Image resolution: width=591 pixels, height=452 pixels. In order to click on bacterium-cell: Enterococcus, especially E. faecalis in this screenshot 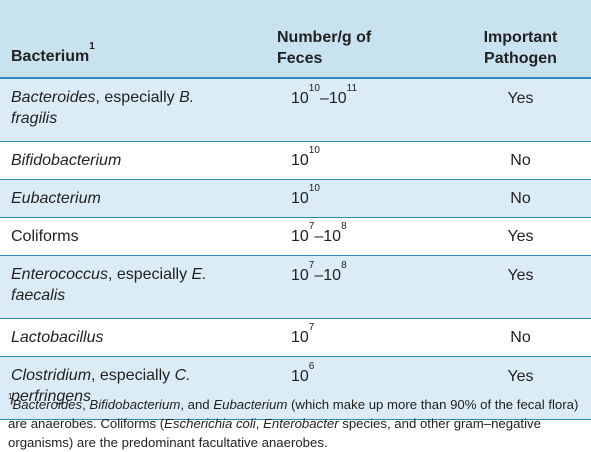, I will do `click(135, 287)`.